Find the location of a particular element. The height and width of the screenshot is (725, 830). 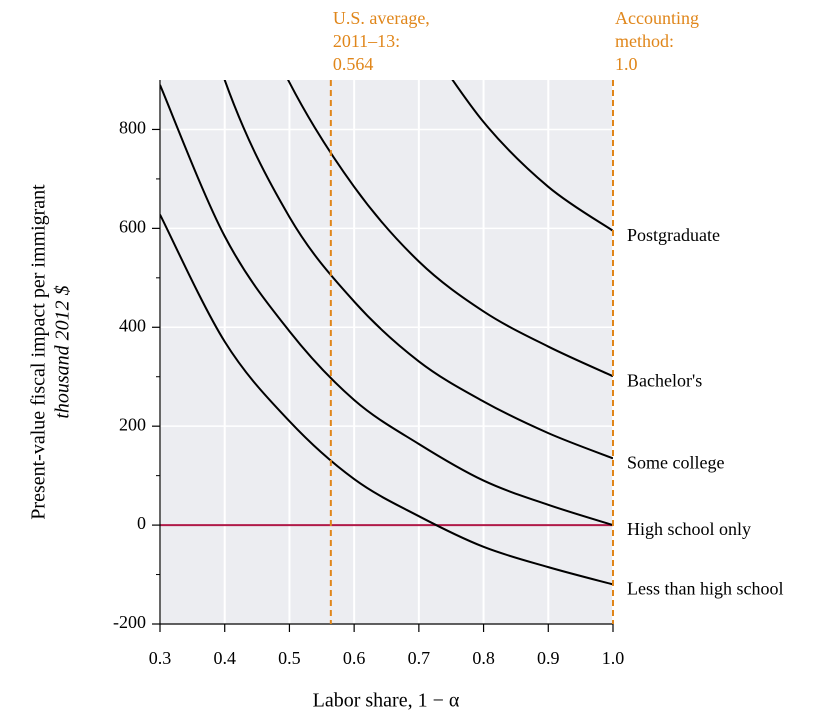

series-label: Bachelor's is located at coordinates (664, 380).